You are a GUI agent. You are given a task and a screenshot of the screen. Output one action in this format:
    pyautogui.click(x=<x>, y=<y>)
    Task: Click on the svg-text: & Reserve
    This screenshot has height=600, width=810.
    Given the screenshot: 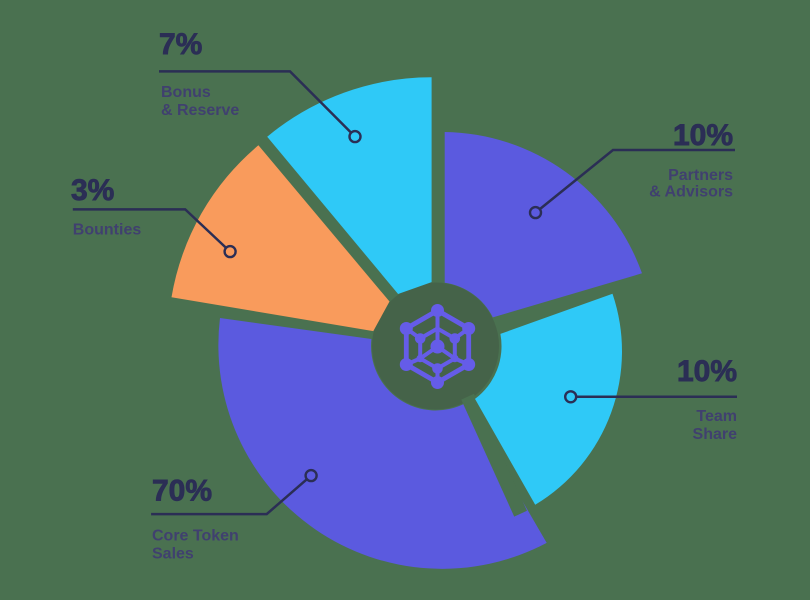 What is the action you would take?
    pyautogui.click(x=200, y=110)
    